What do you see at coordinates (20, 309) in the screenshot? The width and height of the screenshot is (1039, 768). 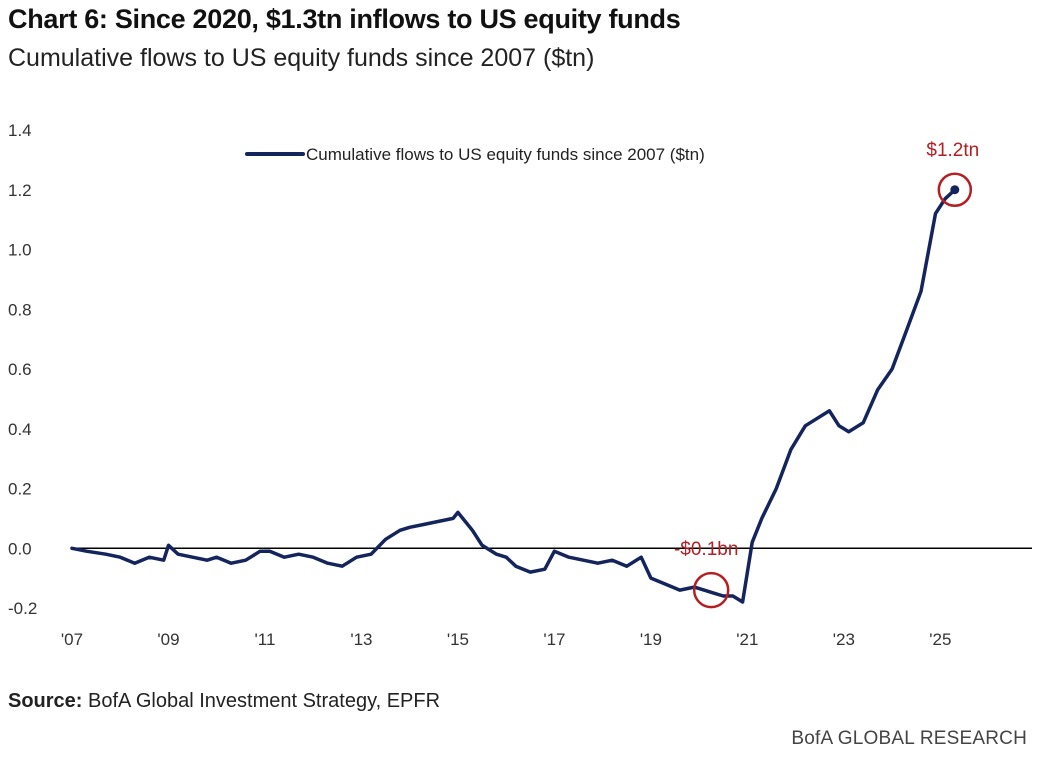 I see `y-tick-label: 0.8` at bounding box center [20, 309].